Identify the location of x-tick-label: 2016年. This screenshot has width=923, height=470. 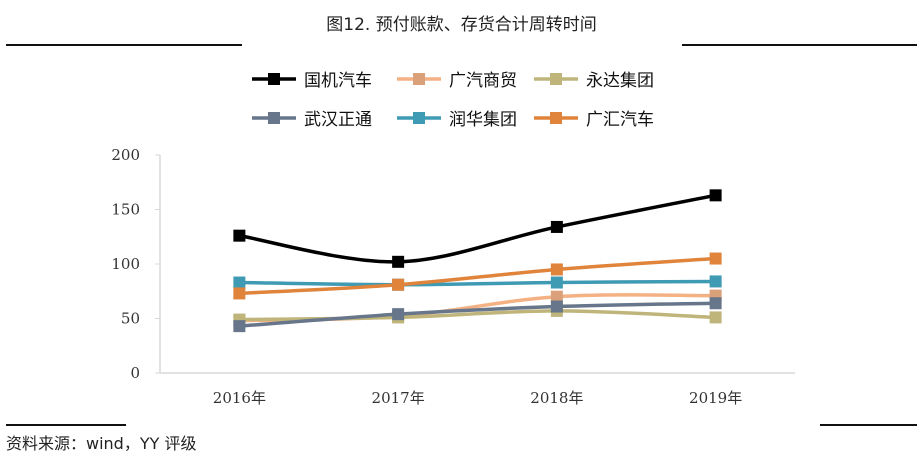
(239, 398).